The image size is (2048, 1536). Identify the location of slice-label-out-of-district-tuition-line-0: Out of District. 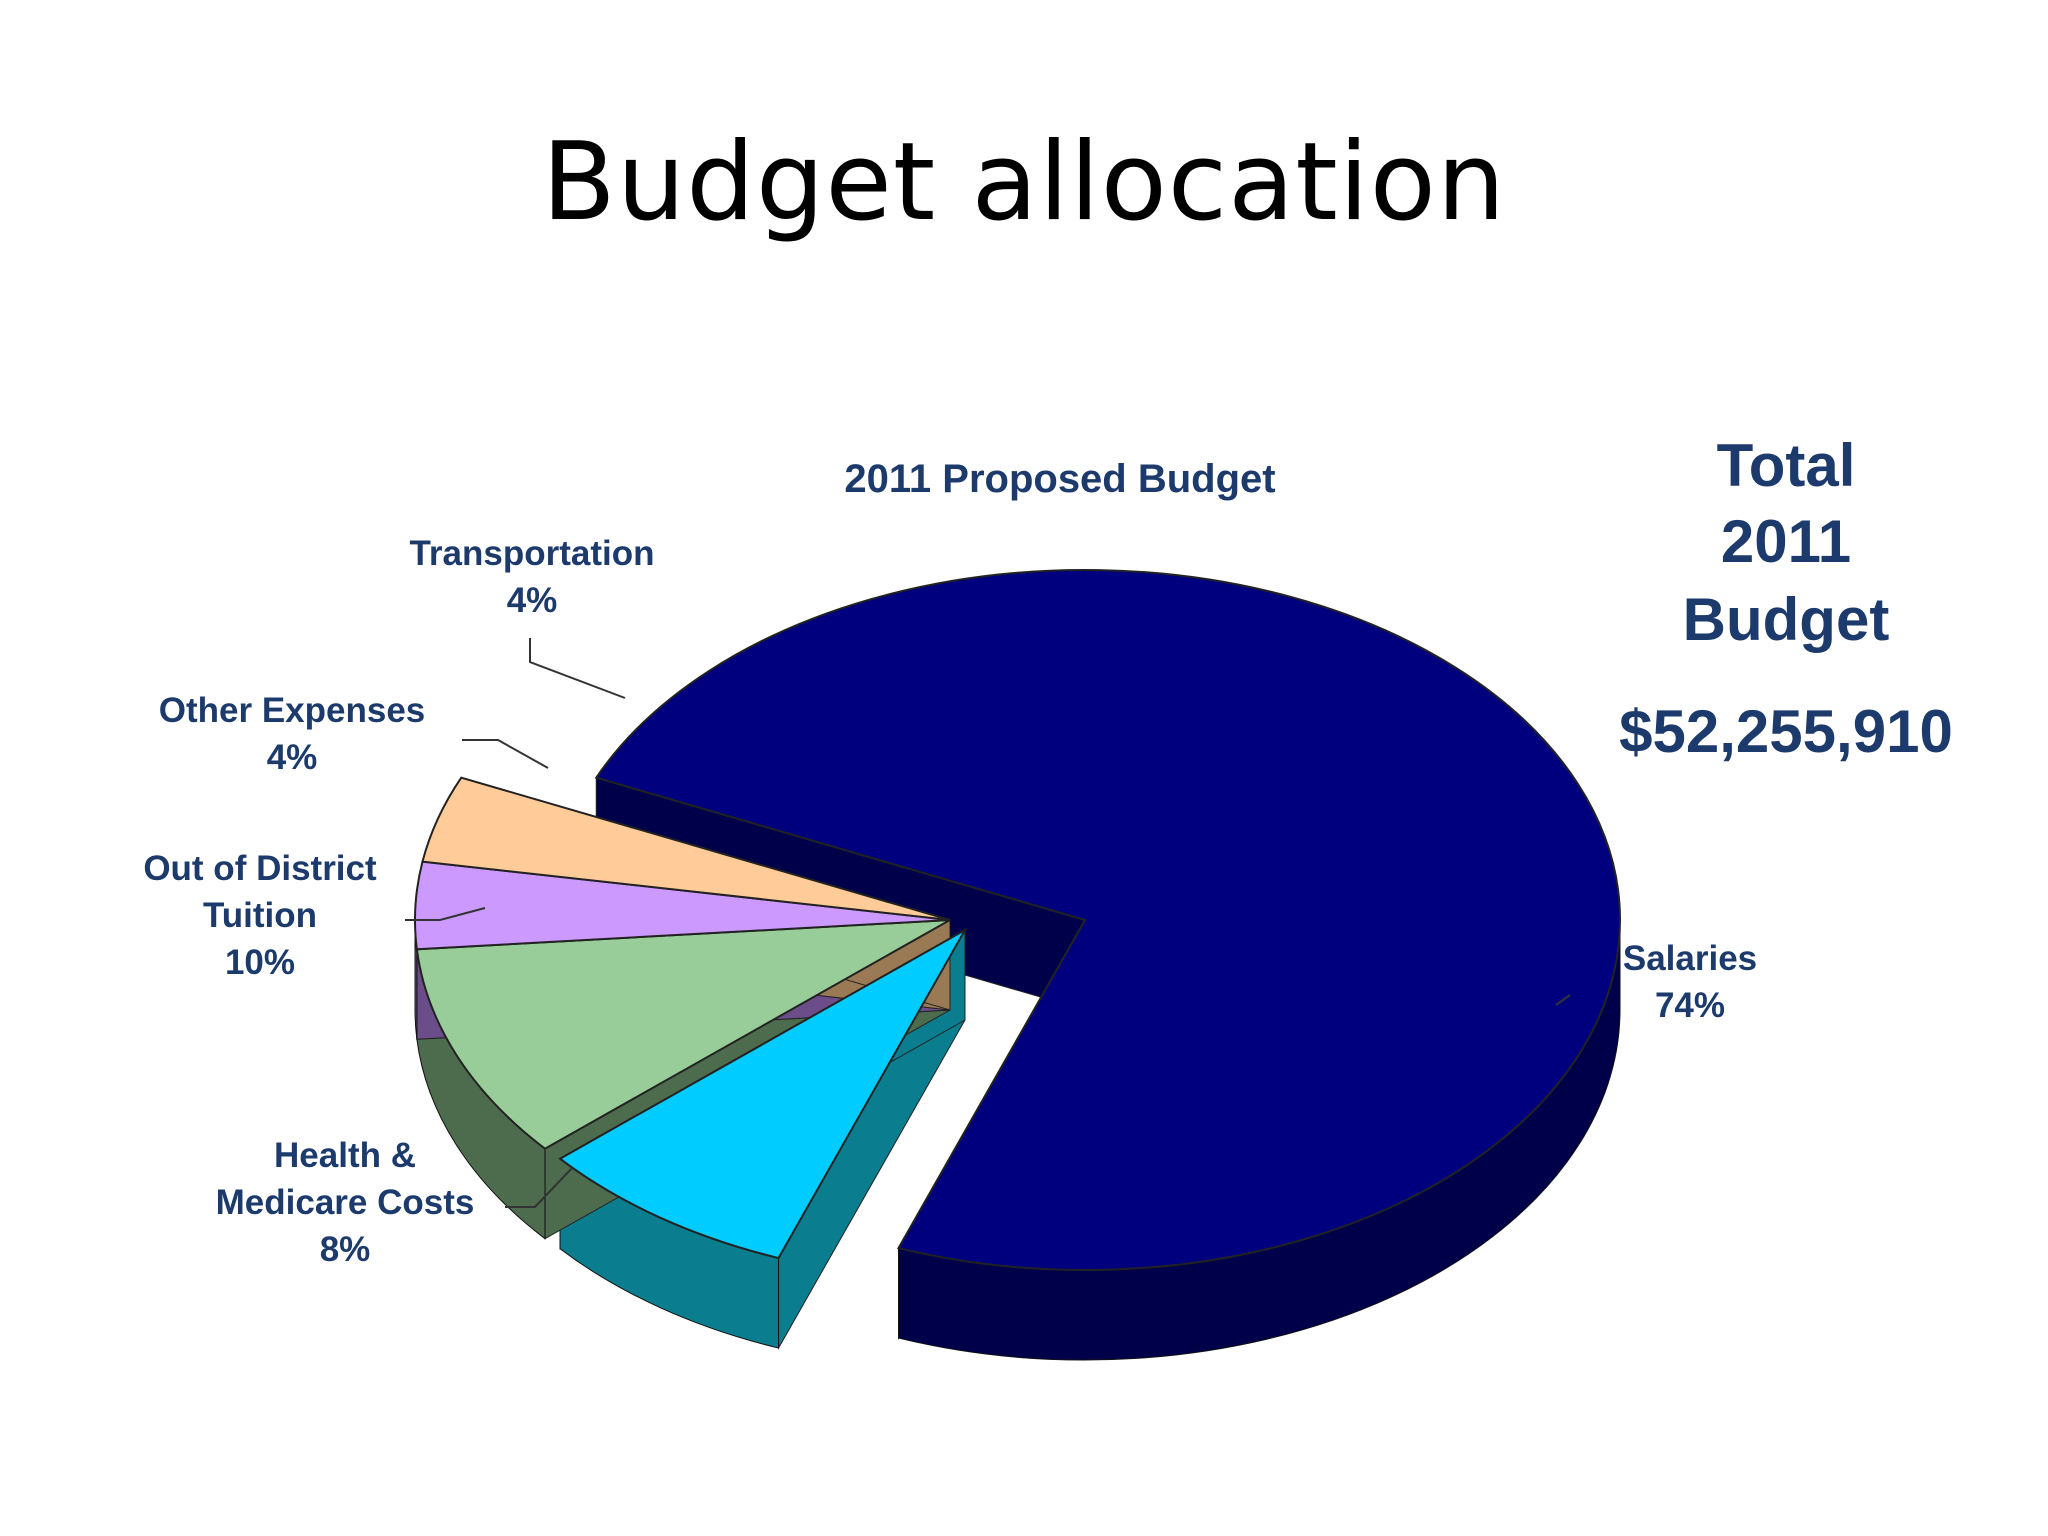
(260, 868).